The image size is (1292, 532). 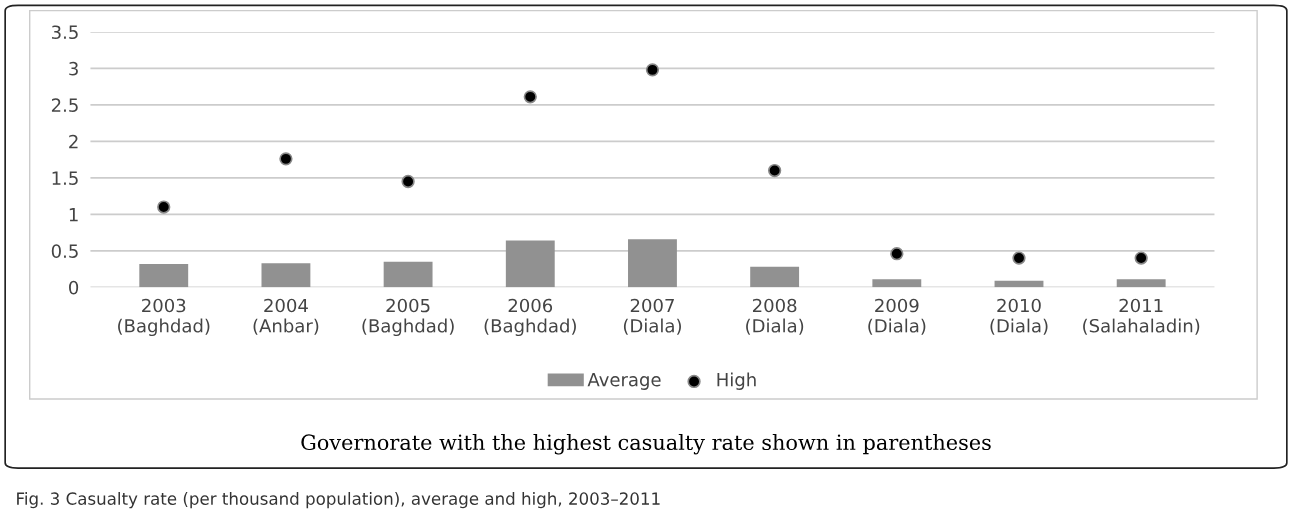 I want to click on y-tick-label: 2.5, so click(x=64, y=105).